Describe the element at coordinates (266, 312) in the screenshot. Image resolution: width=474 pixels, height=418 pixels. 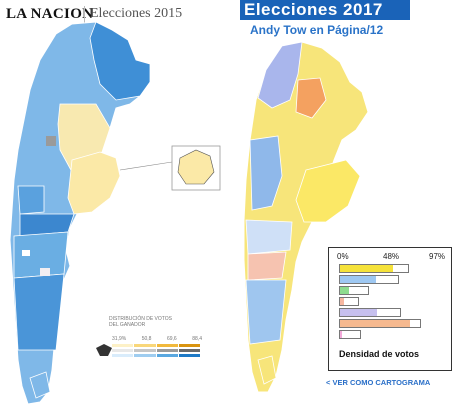
I see `patagonia-south-2017` at that location.